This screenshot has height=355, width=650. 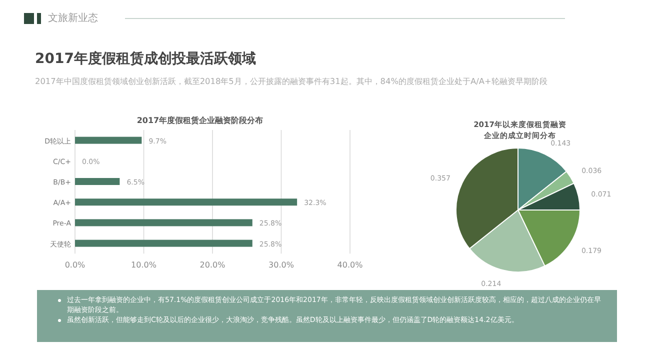 What do you see at coordinates (73, 18) in the screenshot?
I see `text: 文旅新业态` at bounding box center [73, 18].